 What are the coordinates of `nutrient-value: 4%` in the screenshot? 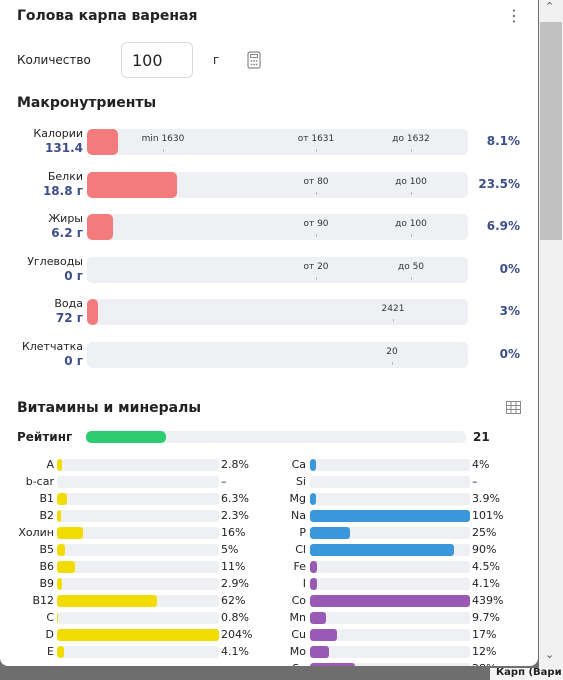 It's located at (481, 464).